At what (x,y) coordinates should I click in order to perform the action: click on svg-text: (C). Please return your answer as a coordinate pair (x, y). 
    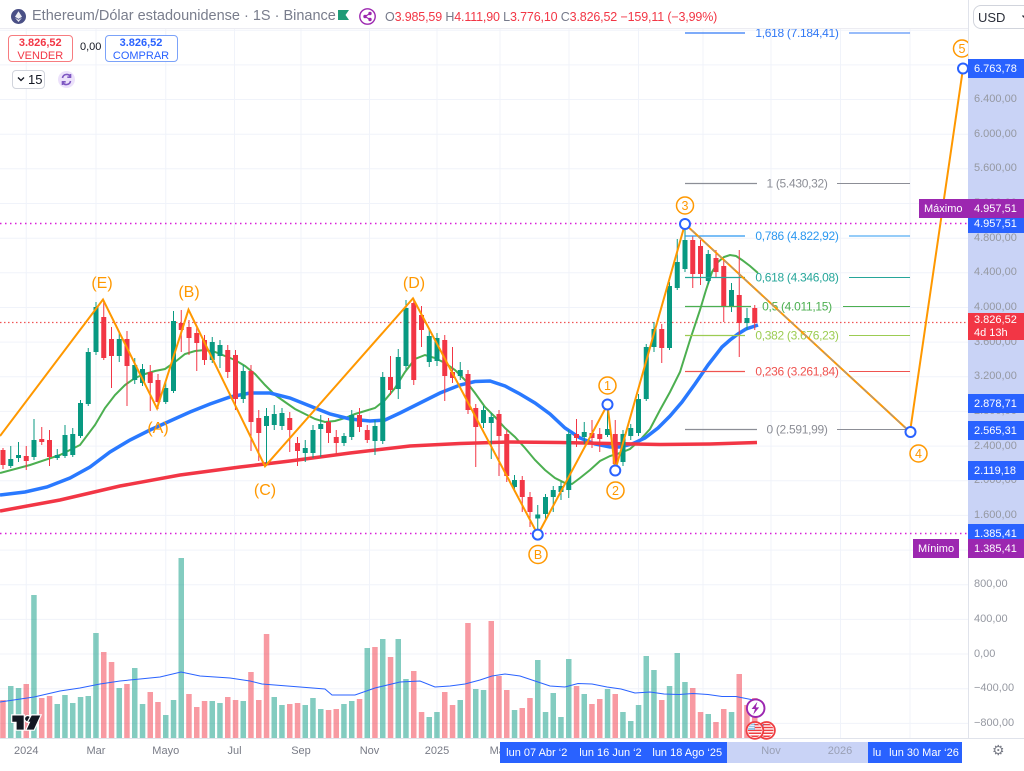
    Looking at the image, I should click on (265, 490).